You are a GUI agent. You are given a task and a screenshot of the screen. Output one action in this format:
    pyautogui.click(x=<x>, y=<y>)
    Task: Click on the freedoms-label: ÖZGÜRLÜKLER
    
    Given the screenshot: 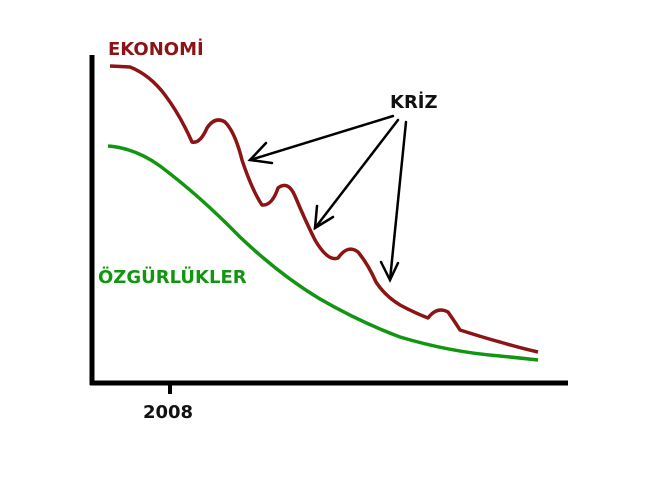 What is the action you would take?
    pyautogui.click(x=172, y=277)
    